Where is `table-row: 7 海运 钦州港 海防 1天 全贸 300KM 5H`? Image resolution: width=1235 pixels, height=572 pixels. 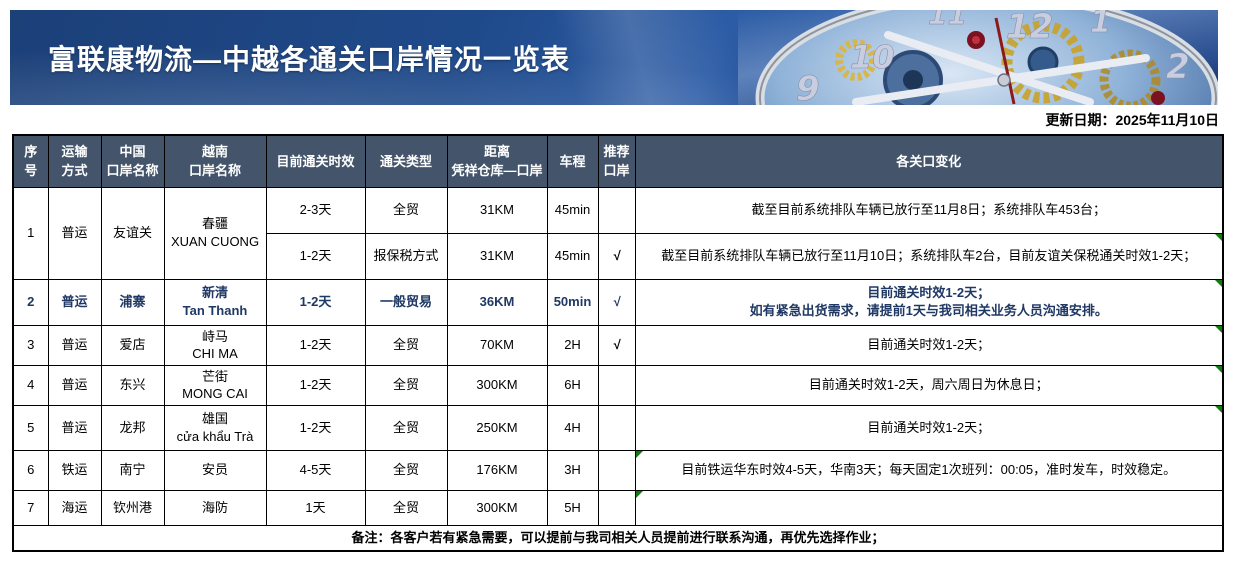 table-row: 7 海运 钦州港 海防 1天 全贸 300KM 5H is located at coordinates (618, 507).